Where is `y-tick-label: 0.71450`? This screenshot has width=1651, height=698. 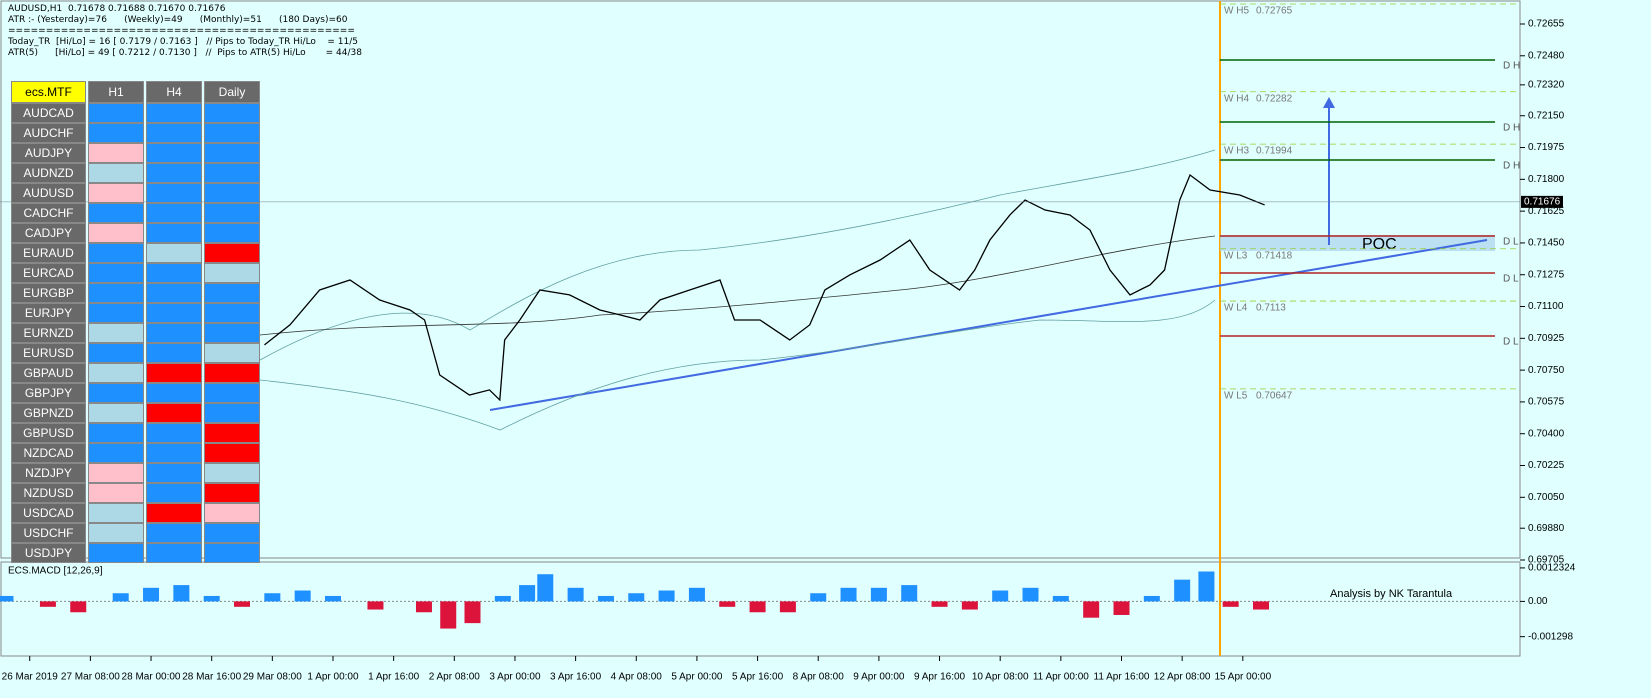 y-tick-label: 0.71450 is located at coordinates (1546, 243).